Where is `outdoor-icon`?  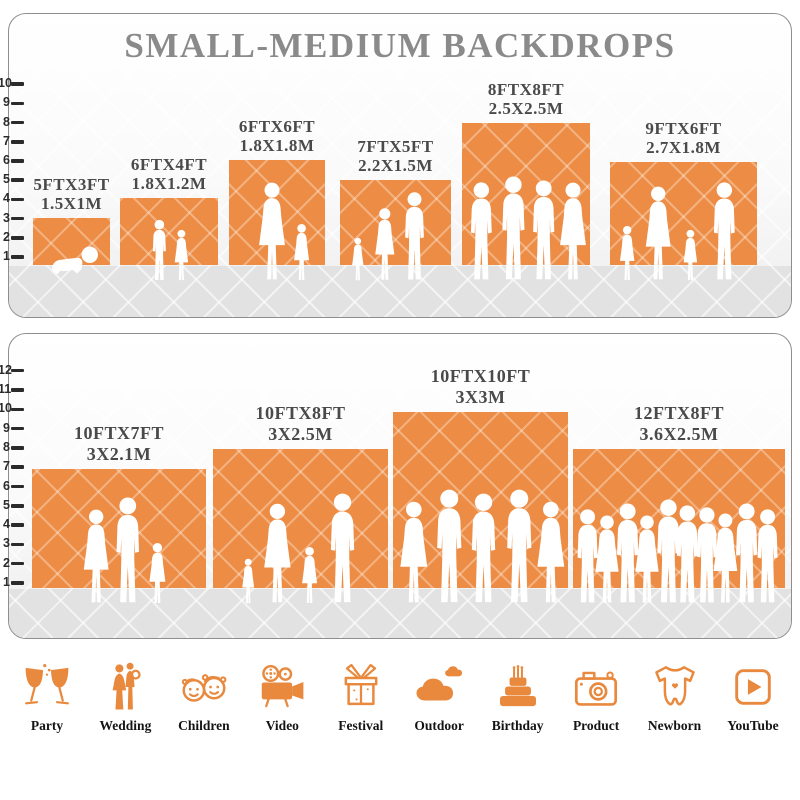 outdoor-icon is located at coordinates (439, 687).